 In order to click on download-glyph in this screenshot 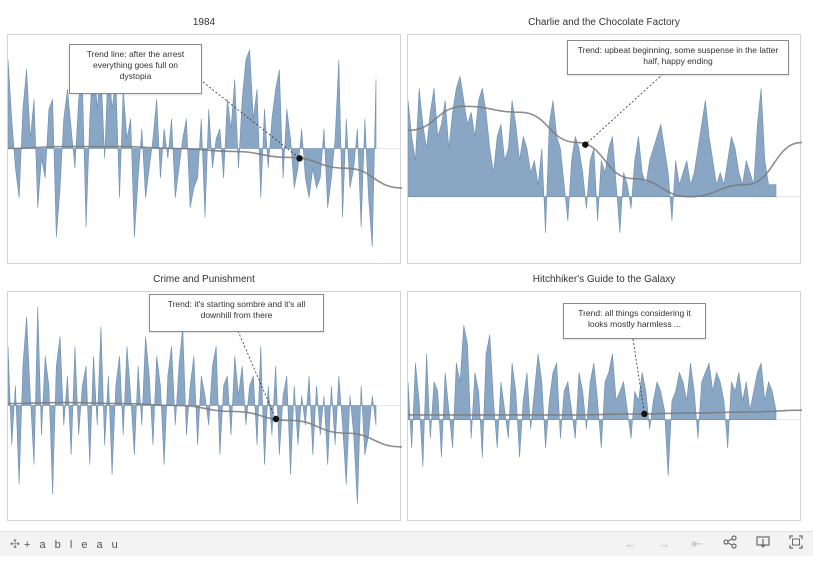, I will do `click(763, 542)`.